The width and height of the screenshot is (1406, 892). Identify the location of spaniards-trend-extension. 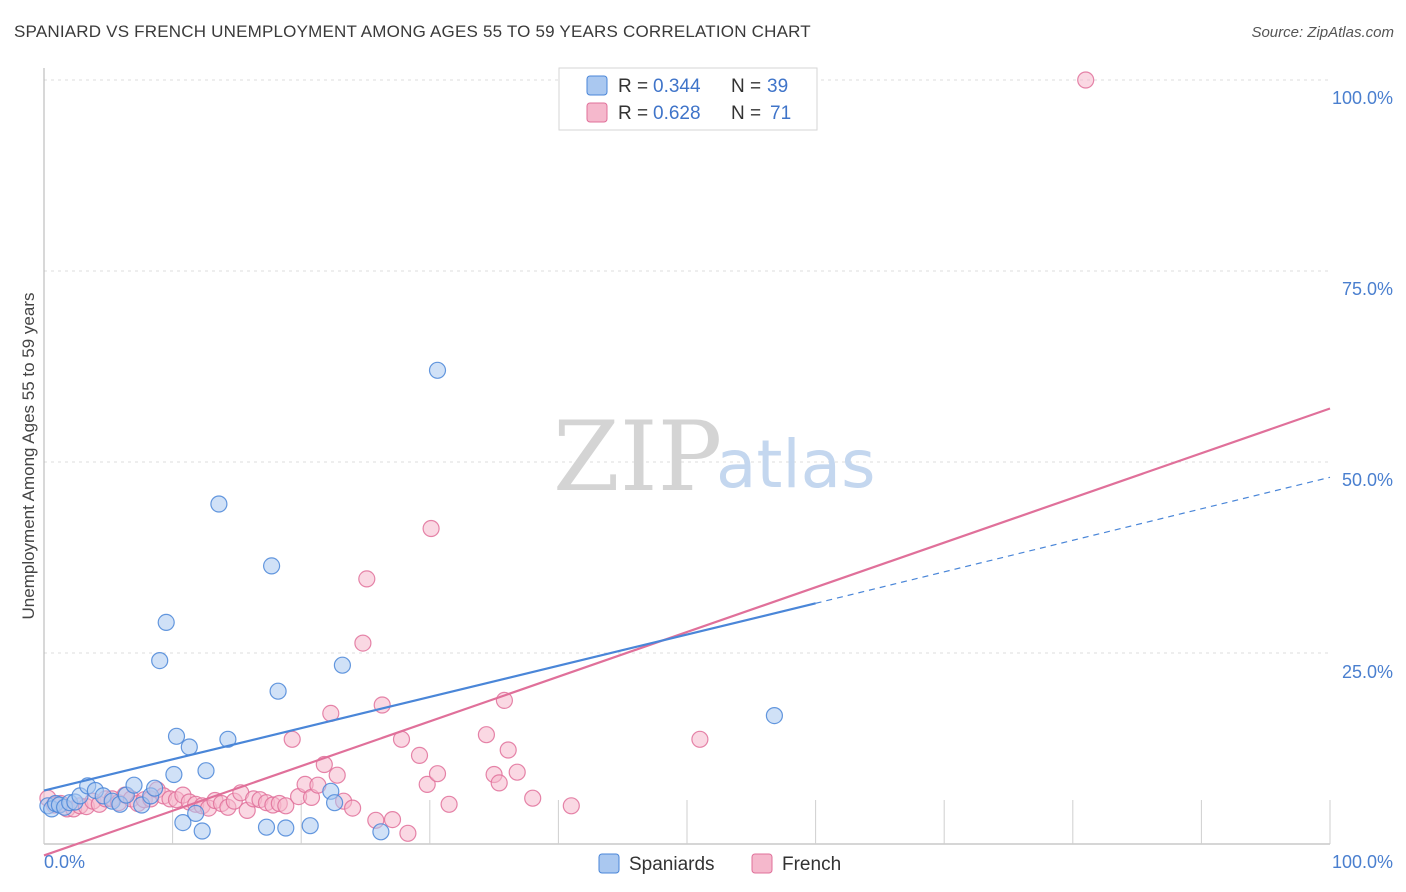
(1073, 540).